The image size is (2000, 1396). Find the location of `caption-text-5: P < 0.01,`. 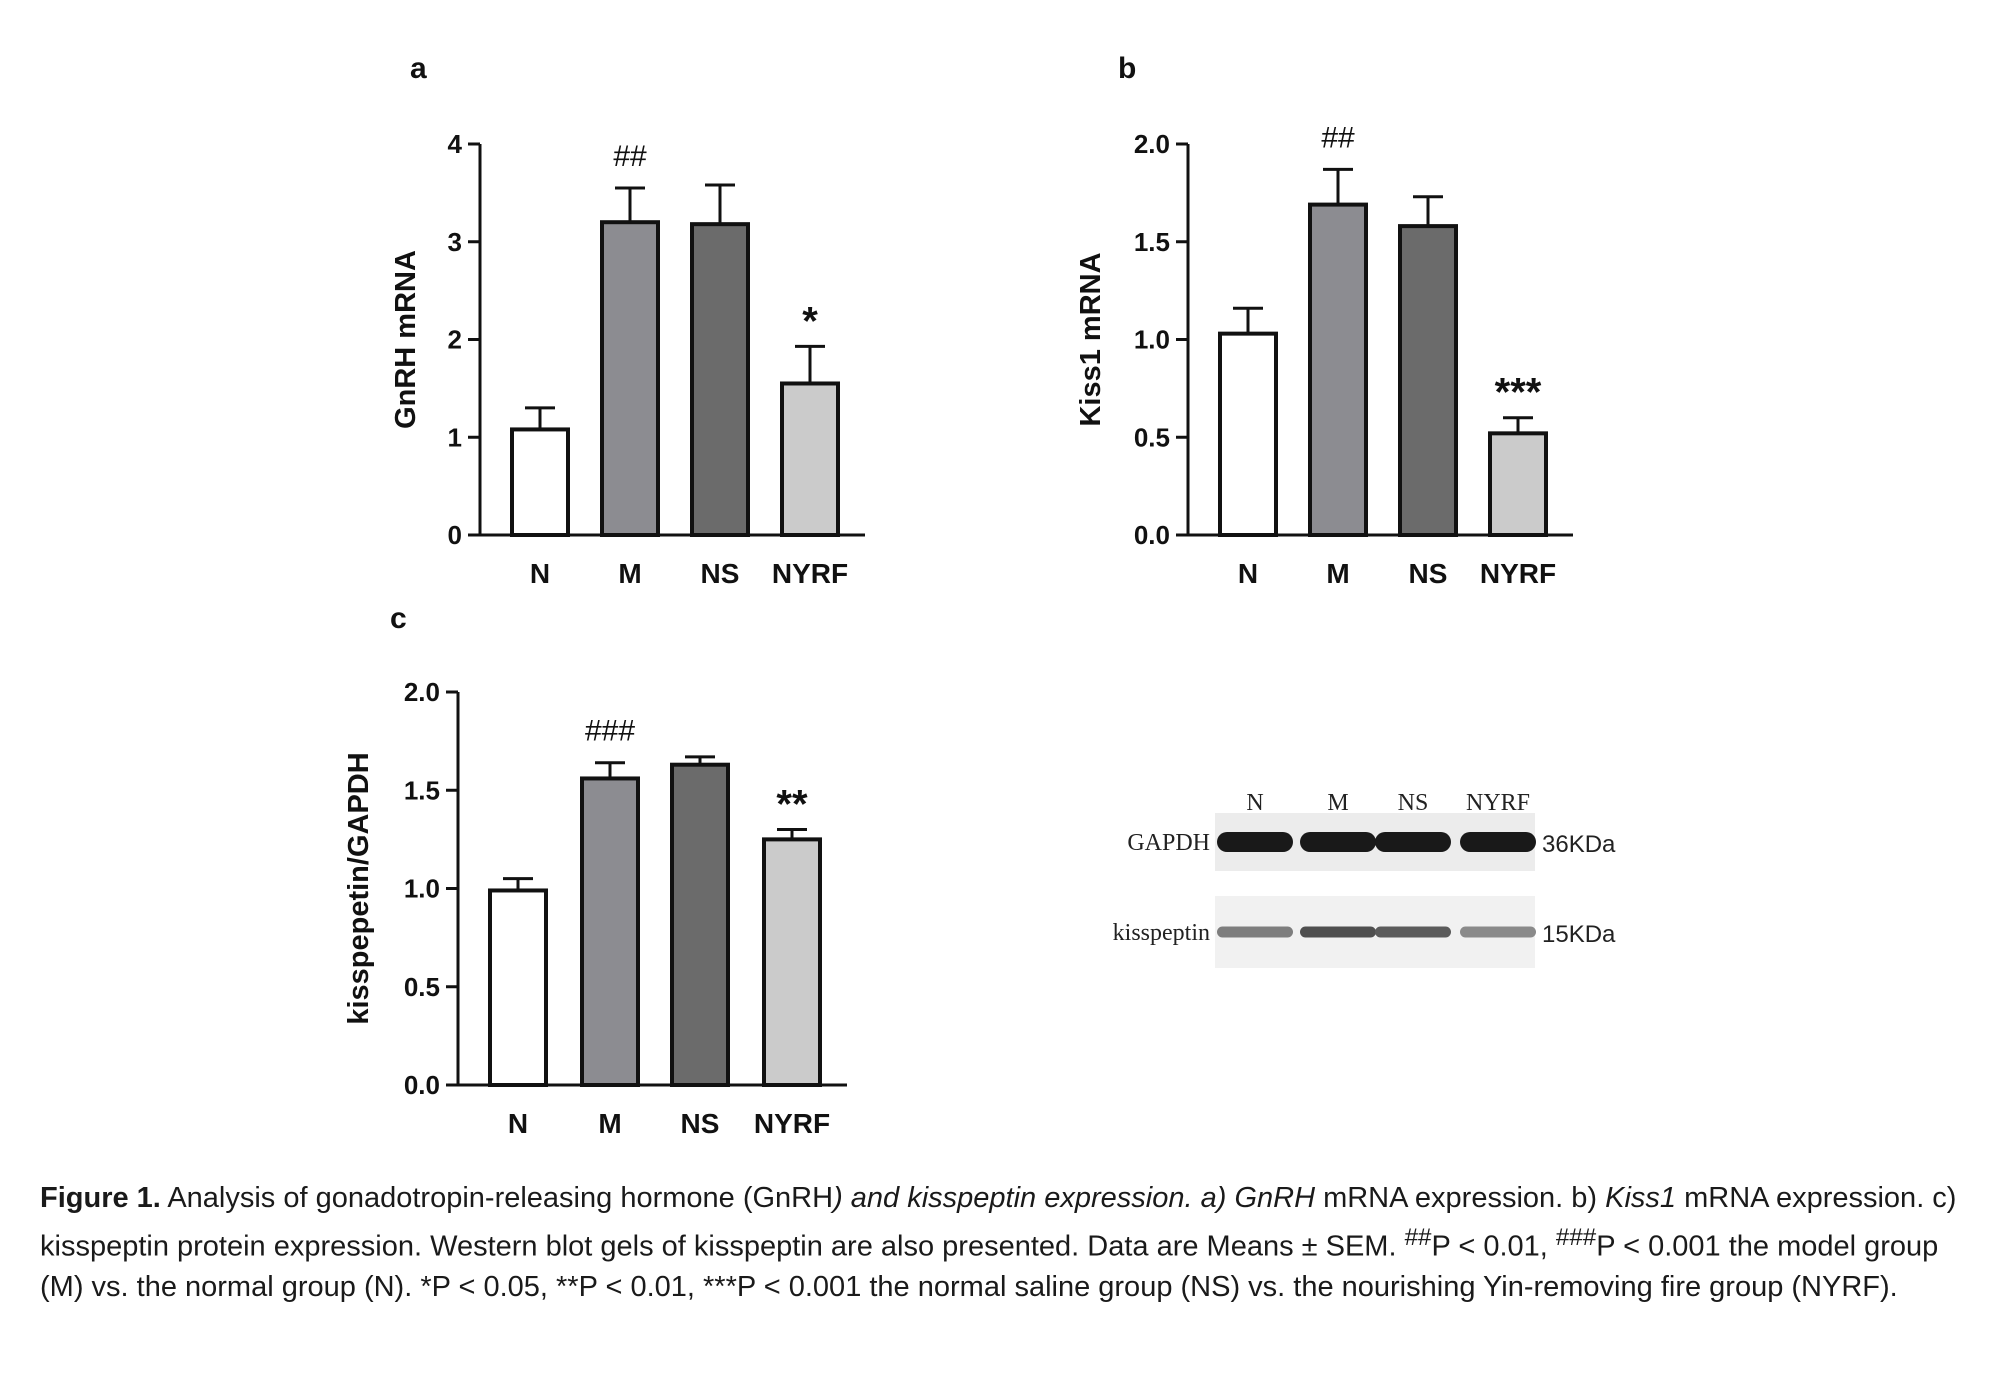

caption-text-5: P < 0.01, is located at coordinates (1493, 1246).